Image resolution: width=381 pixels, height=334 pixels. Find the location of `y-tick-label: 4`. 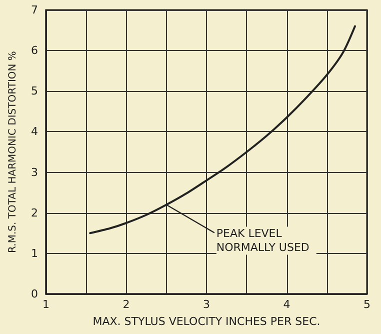

y-tick-label: 4 is located at coordinates (34, 131).